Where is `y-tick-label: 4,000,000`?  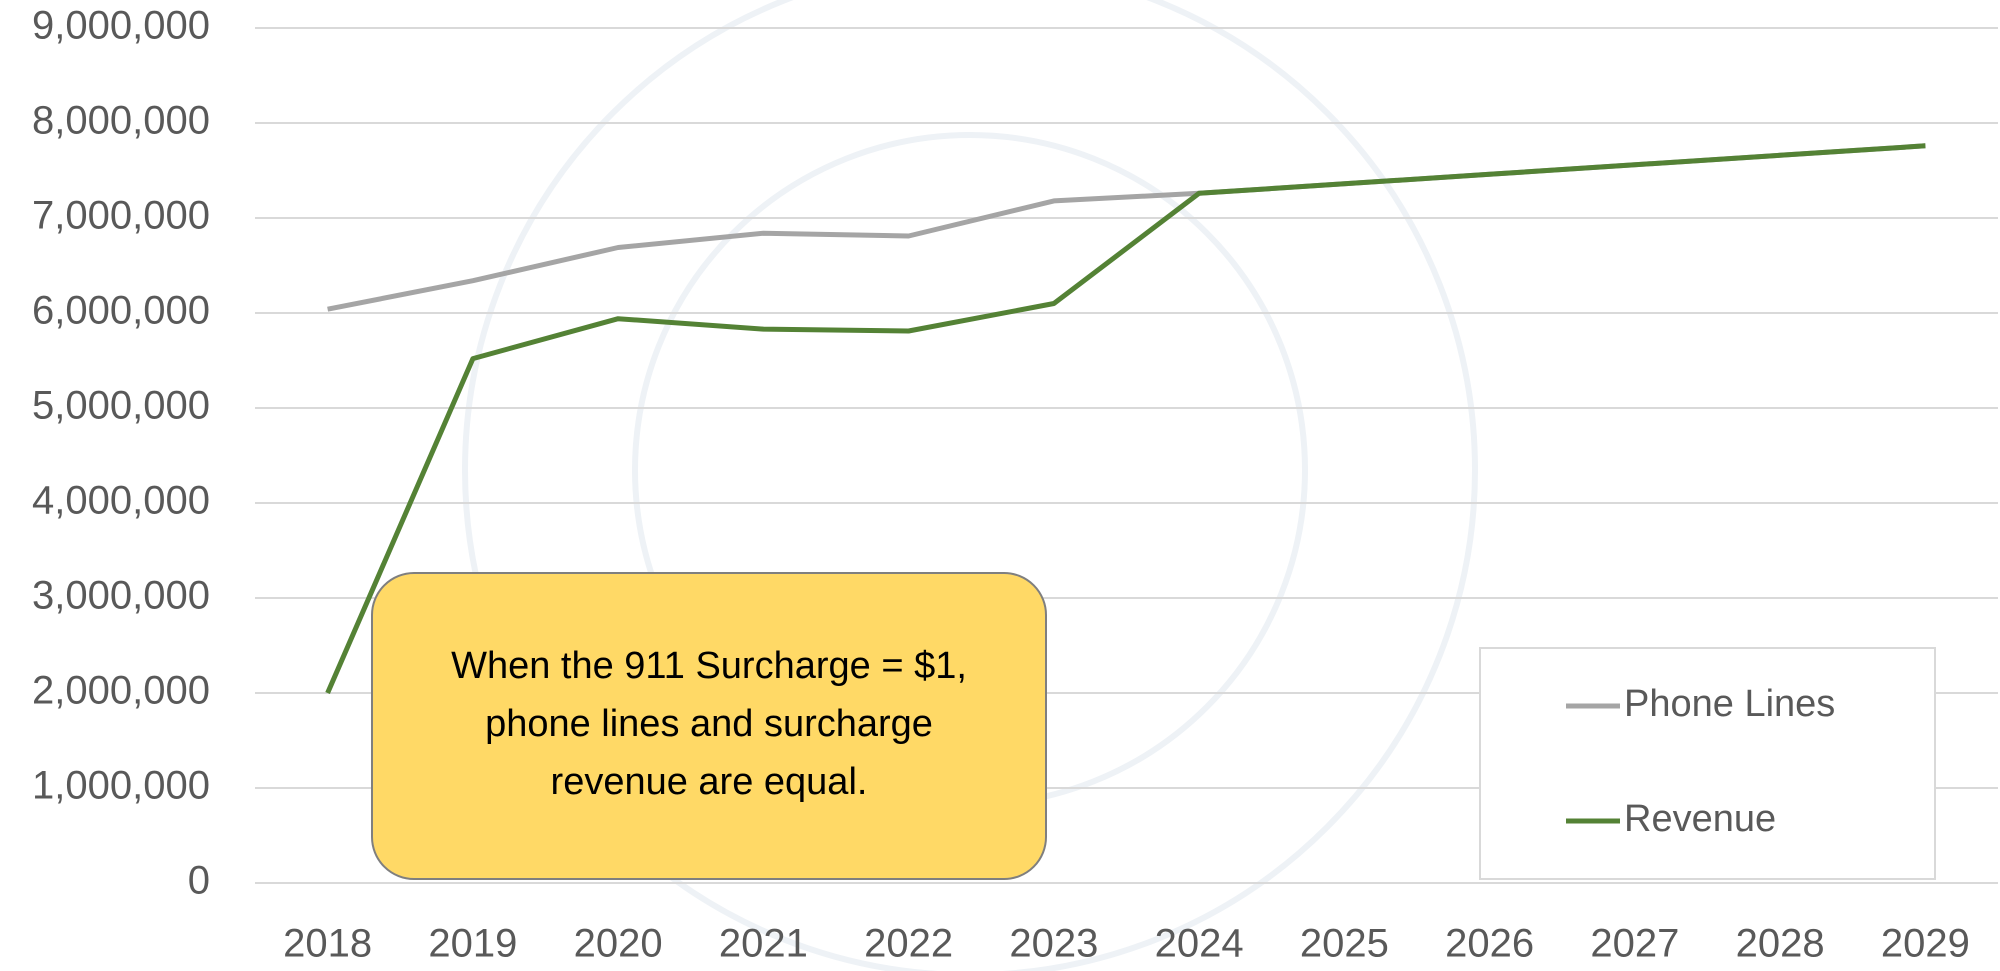
y-tick-label: 4,000,000 is located at coordinates (121, 501).